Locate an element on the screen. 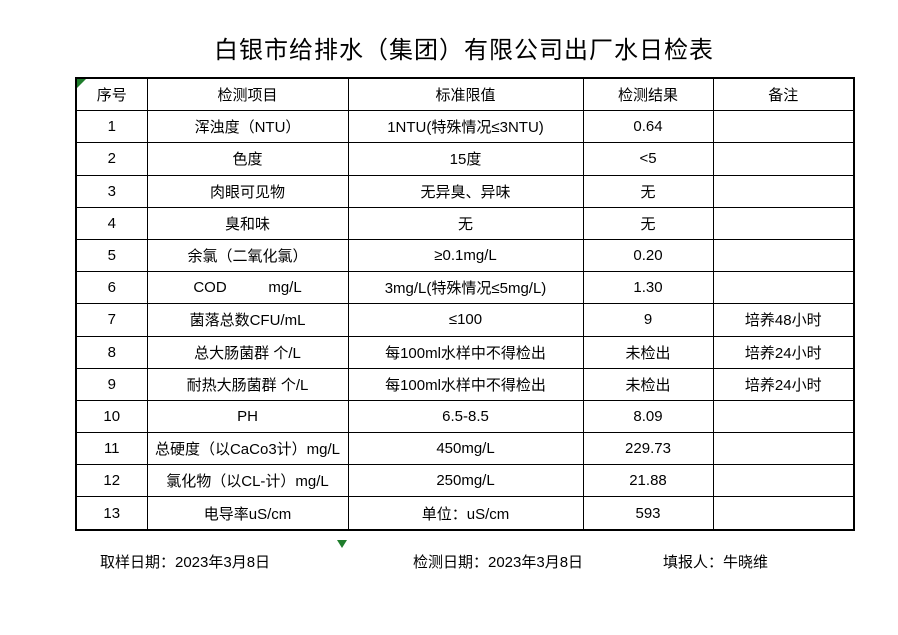  cell-item: COD mg/L is located at coordinates (247, 288).